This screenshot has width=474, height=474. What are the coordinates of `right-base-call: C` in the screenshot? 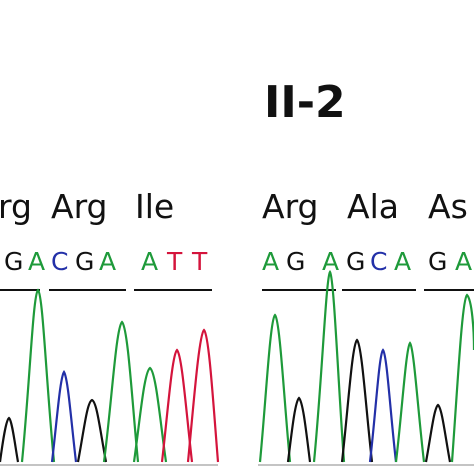 It's located at (378, 261).